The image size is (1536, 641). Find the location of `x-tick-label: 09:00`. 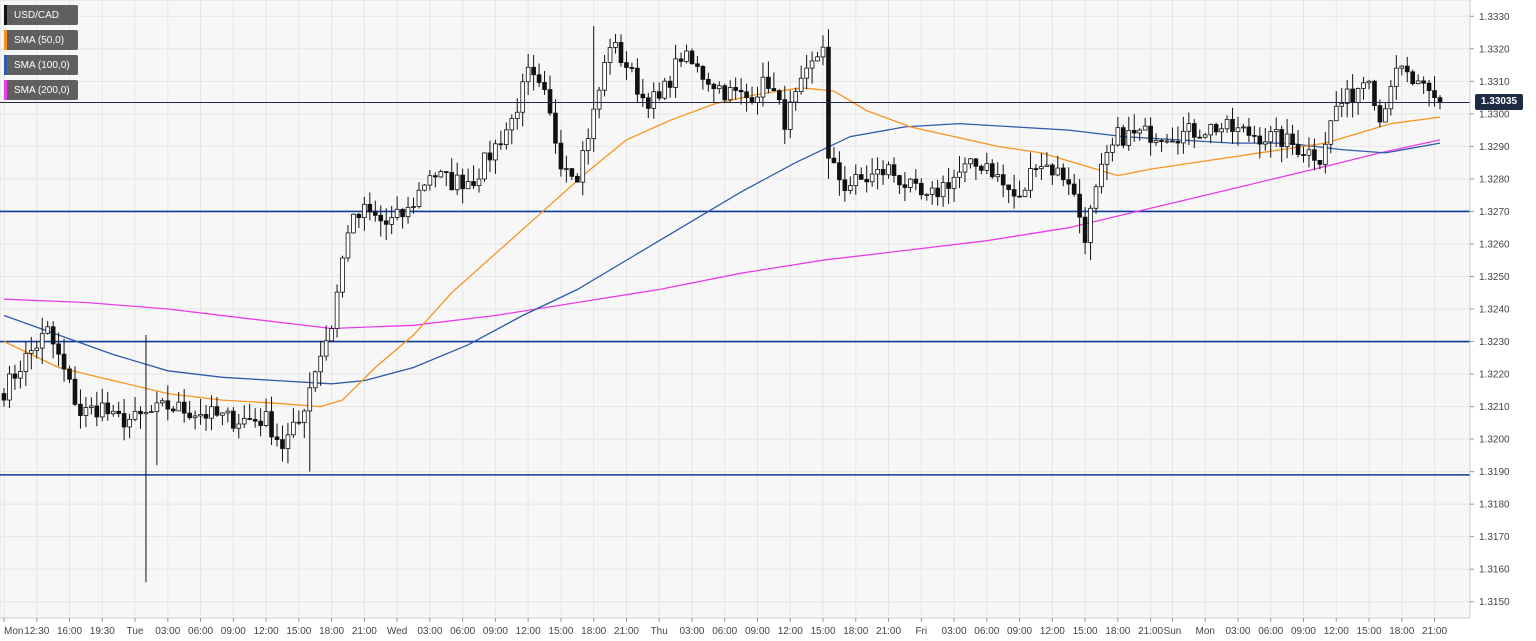

x-tick-label: 09:00 is located at coordinates (1019, 631).